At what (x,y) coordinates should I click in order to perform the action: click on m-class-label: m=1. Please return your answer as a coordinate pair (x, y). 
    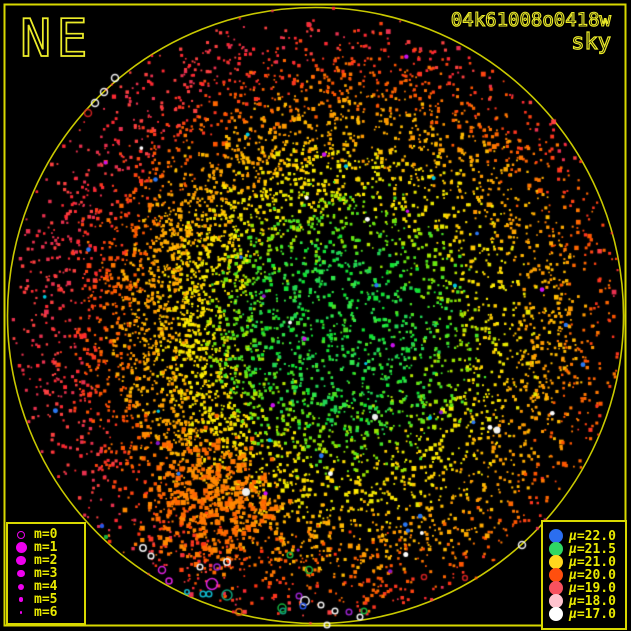
    Looking at the image, I should click on (46, 547).